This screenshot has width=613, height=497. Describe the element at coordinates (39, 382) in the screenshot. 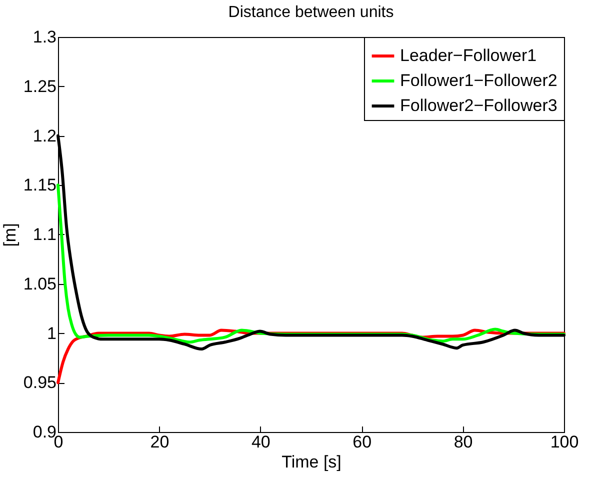

I see `y-tick-label: 0.95` at that location.